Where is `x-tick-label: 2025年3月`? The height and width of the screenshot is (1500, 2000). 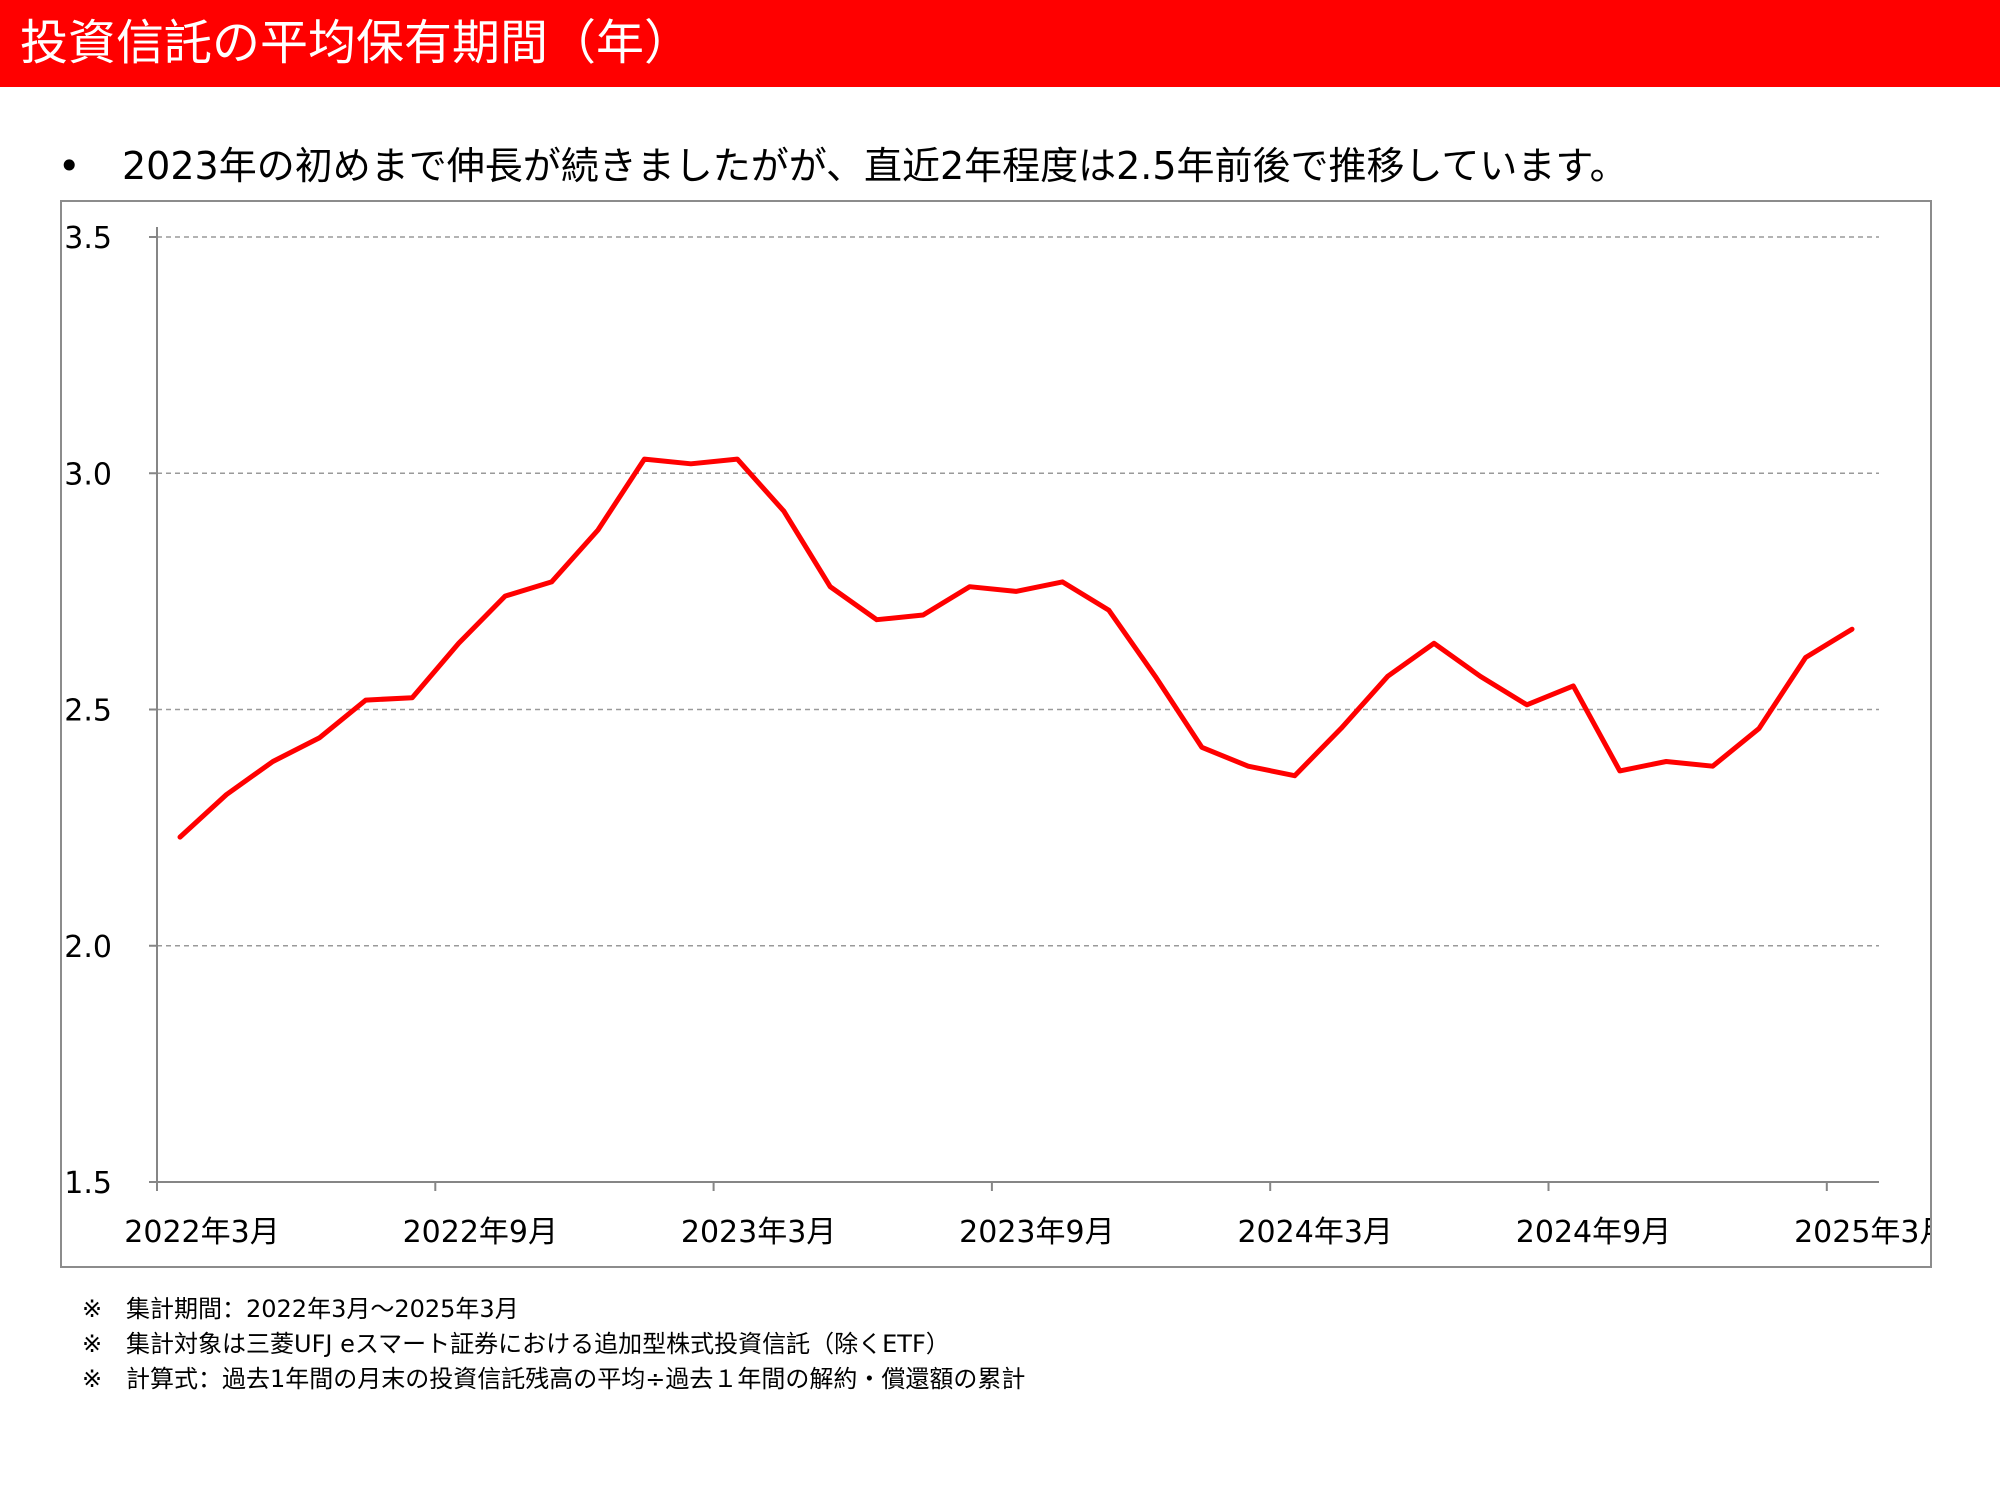 x-tick-label: 2025年3月 is located at coordinates (1862, 1232).